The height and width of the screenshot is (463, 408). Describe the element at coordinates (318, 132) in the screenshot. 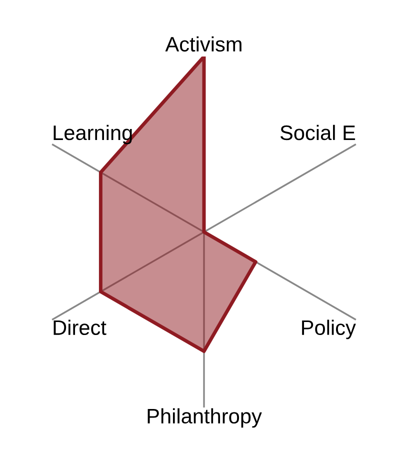

I see `spoke-label: Social E` at that location.